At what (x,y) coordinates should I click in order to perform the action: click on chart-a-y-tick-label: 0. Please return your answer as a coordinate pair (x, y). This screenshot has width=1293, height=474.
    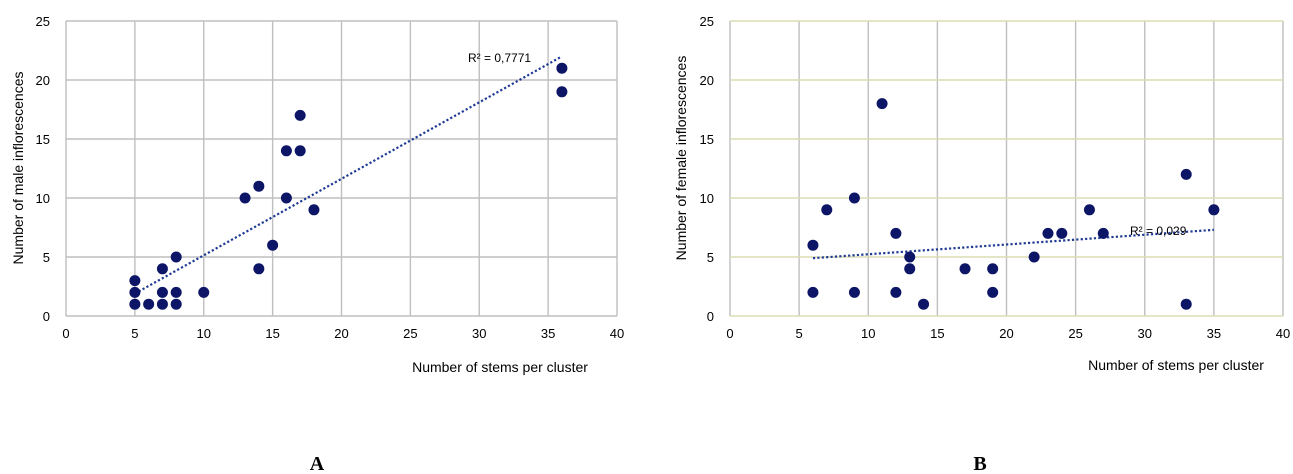
    Looking at the image, I should click on (46, 316).